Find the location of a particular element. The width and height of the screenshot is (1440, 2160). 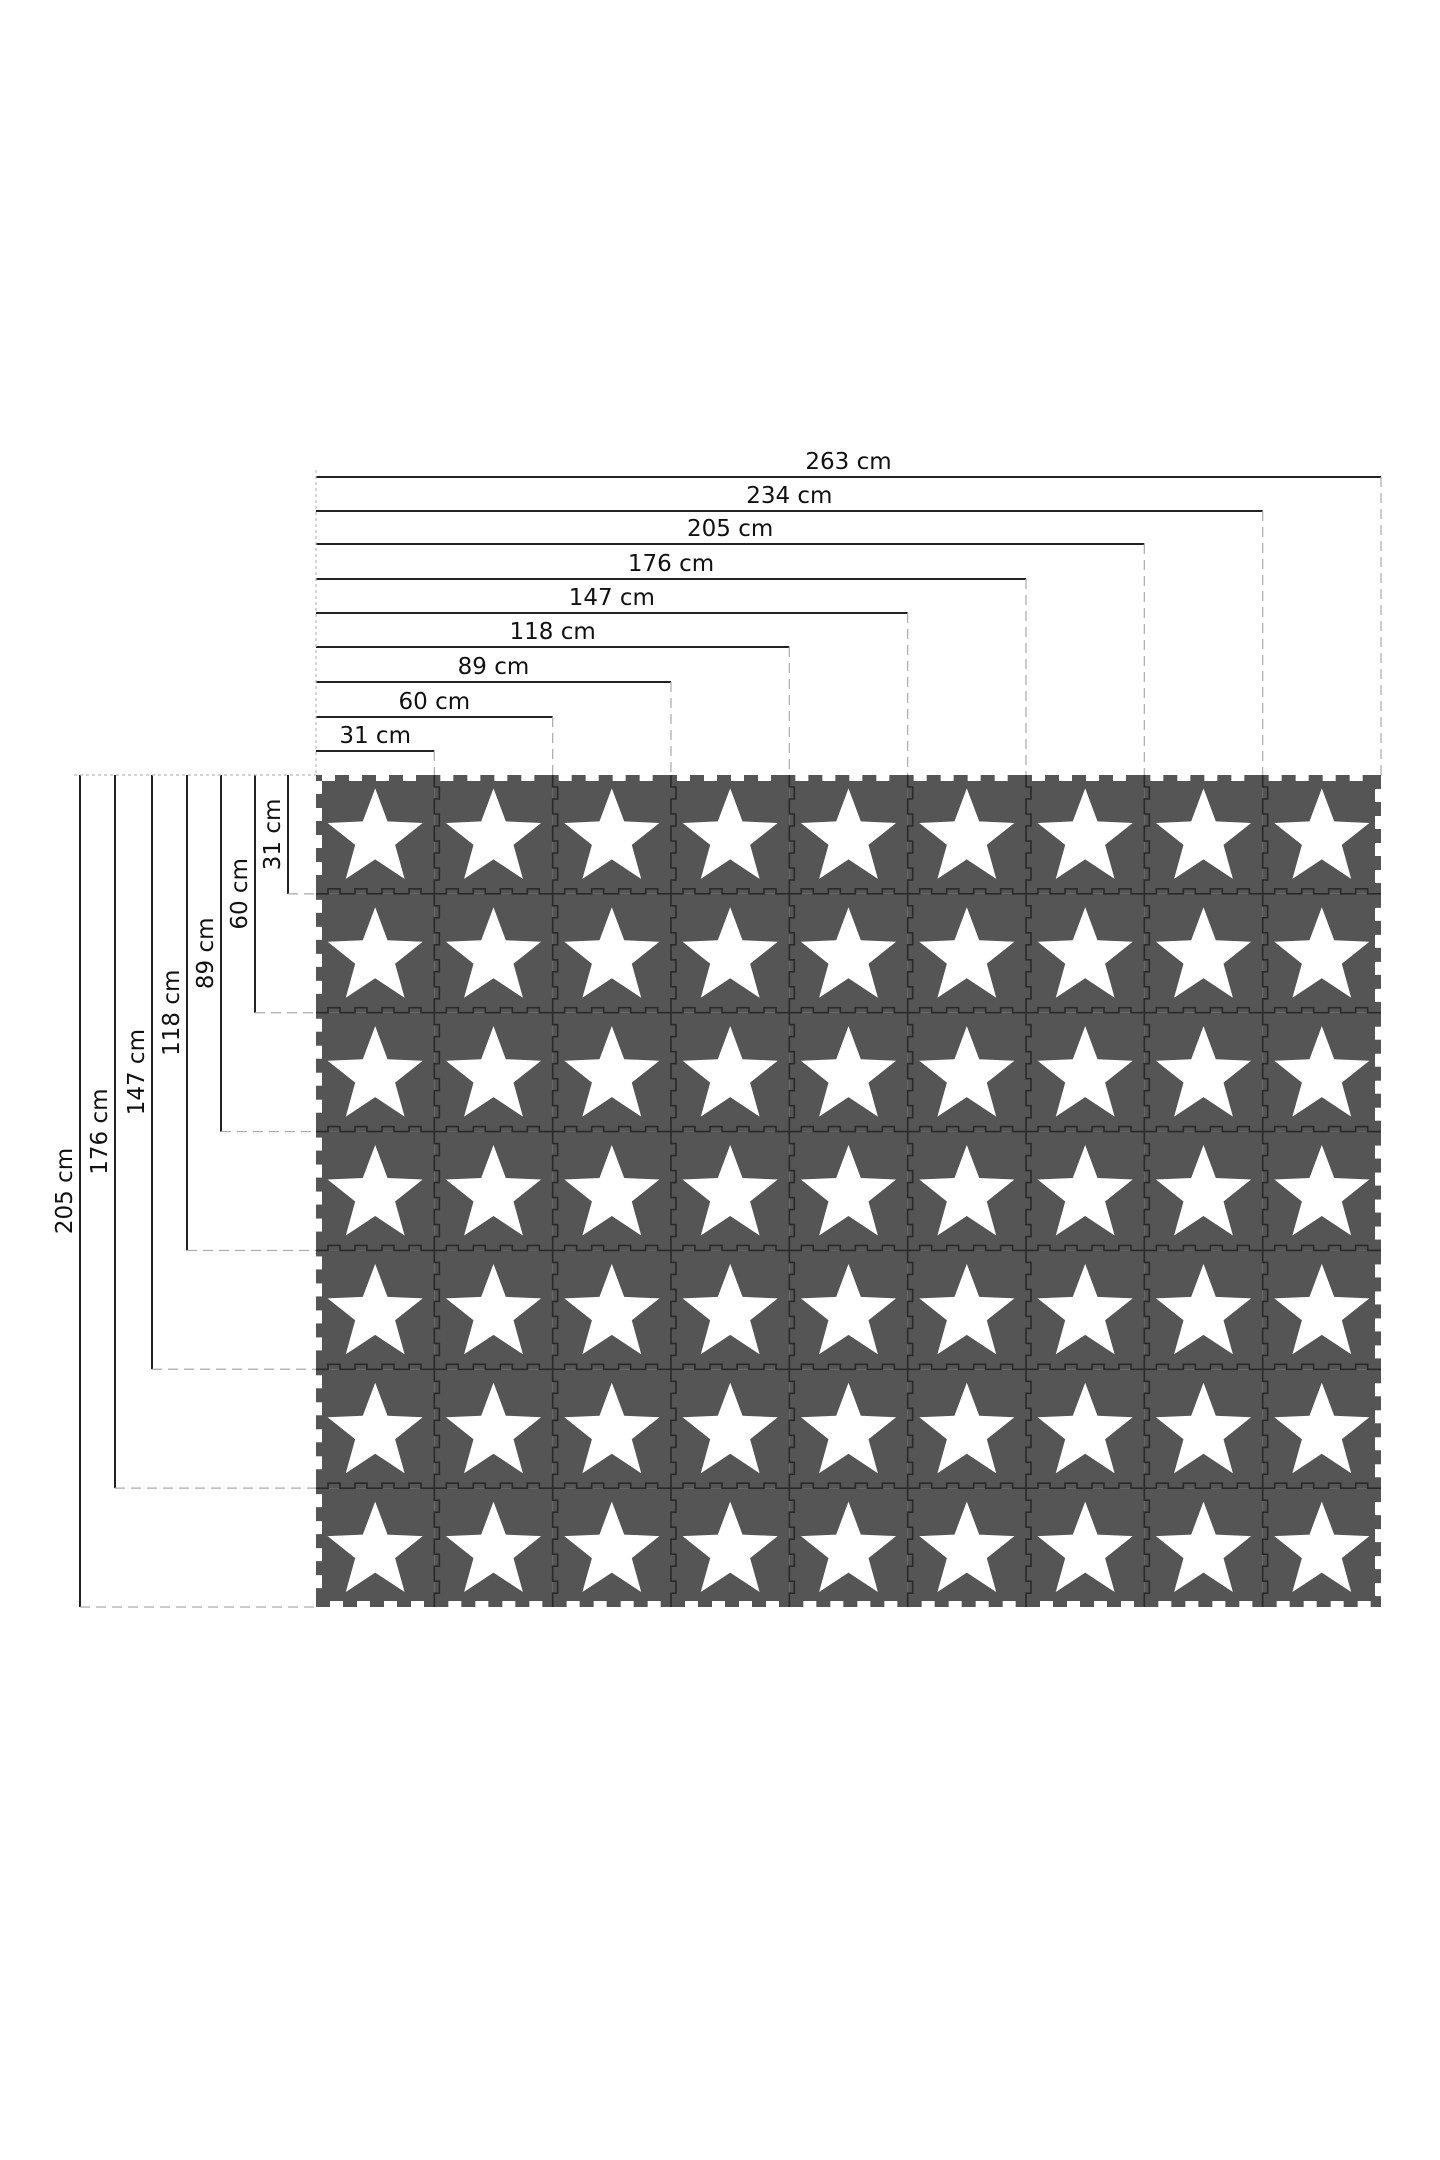

dimension-label: 118 cm is located at coordinates (172, 1013).